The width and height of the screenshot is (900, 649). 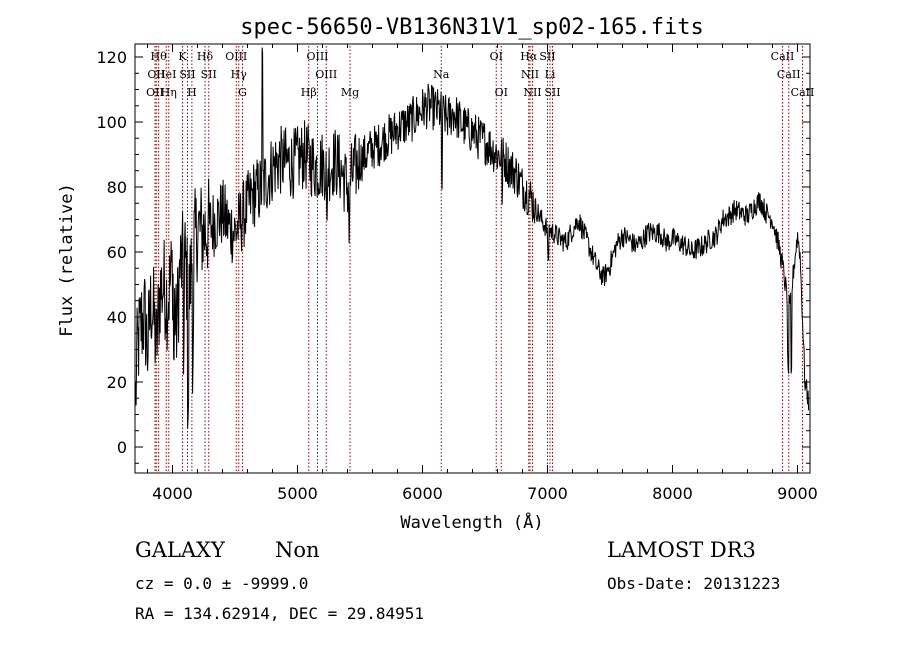 What do you see at coordinates (169, 92) in the screenshot?
I see `line-marker-label: Hη` at bounding box center [169, 92].